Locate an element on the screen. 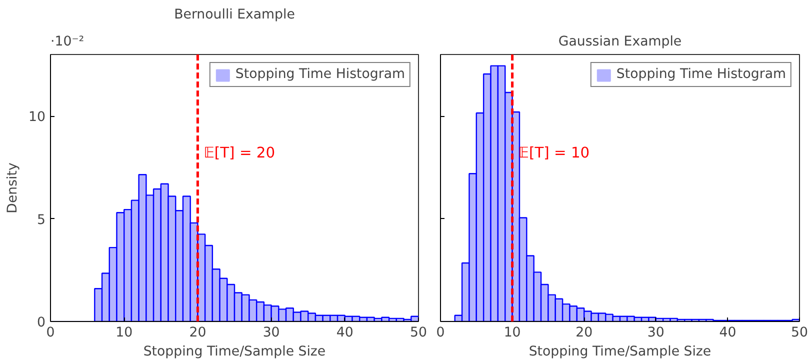 This screenshot has height=362, width=811. y-tick-label: 5 is located at coordinates (41, 220).